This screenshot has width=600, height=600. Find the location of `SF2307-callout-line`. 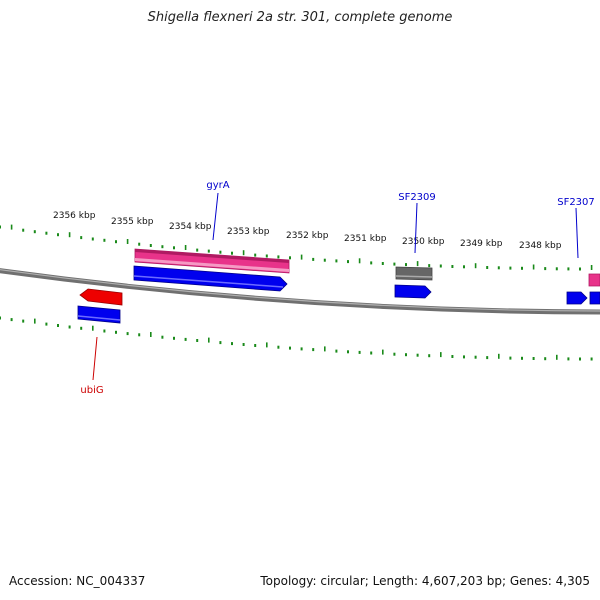

SF2307-callout-line is located at coordinates (577, 233).